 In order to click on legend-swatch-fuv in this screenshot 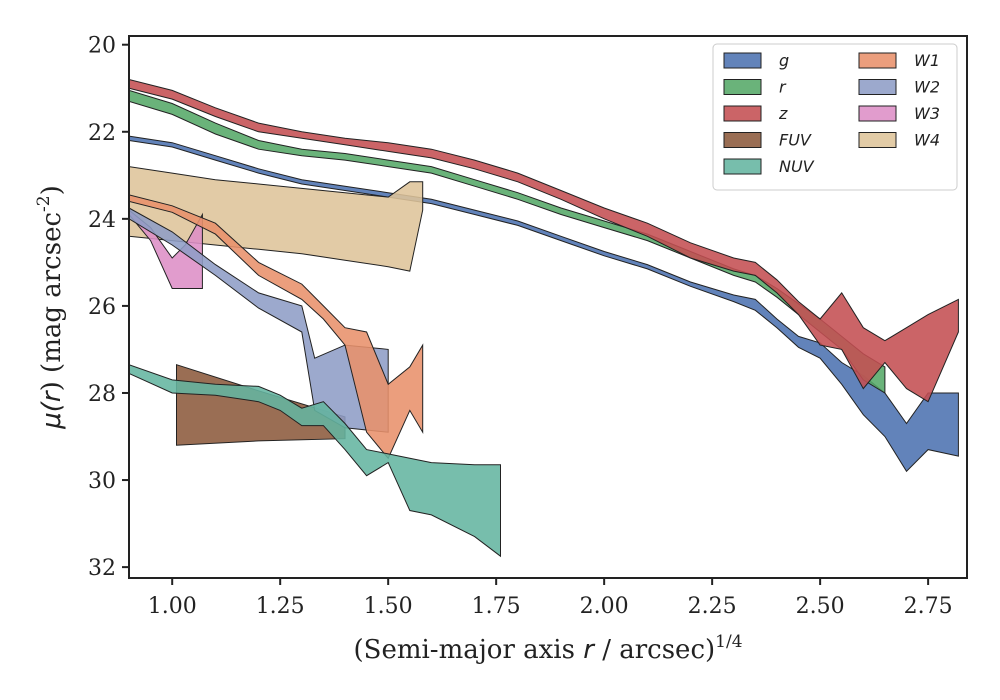, I will do `click(742, 140)`.